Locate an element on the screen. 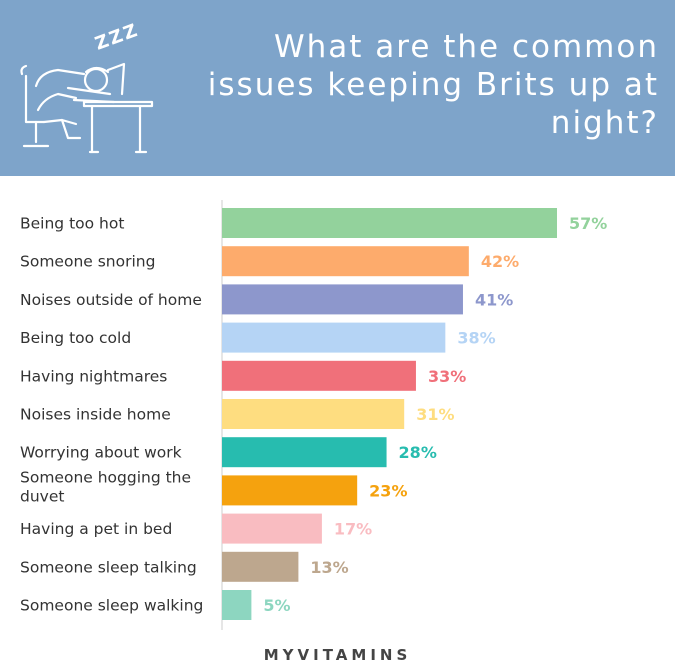 Image resolution: width=675 pixels, height=671 pixels. brand-logo: MYVITAMINS is located at coordinates (337, 655).